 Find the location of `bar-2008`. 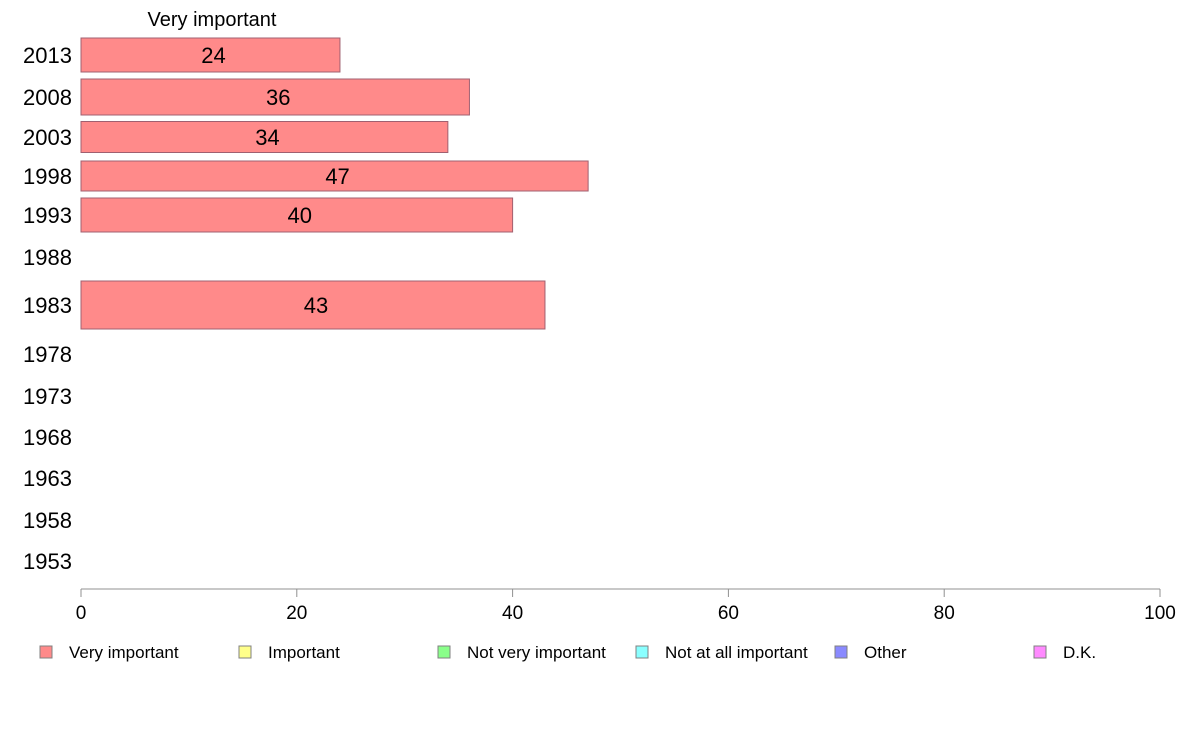

bar-2008 is located at coordinates (275, 97).